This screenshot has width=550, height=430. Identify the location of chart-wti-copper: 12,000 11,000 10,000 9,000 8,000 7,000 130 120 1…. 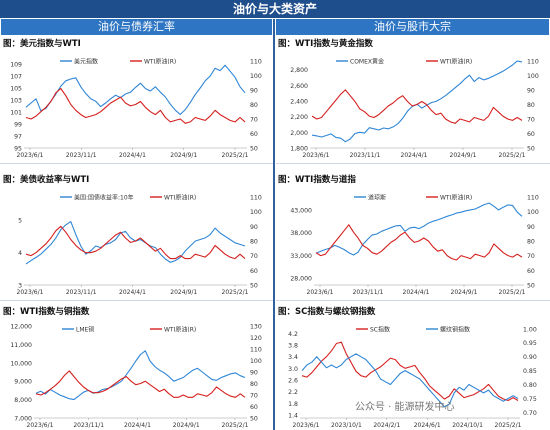
(136, 377).